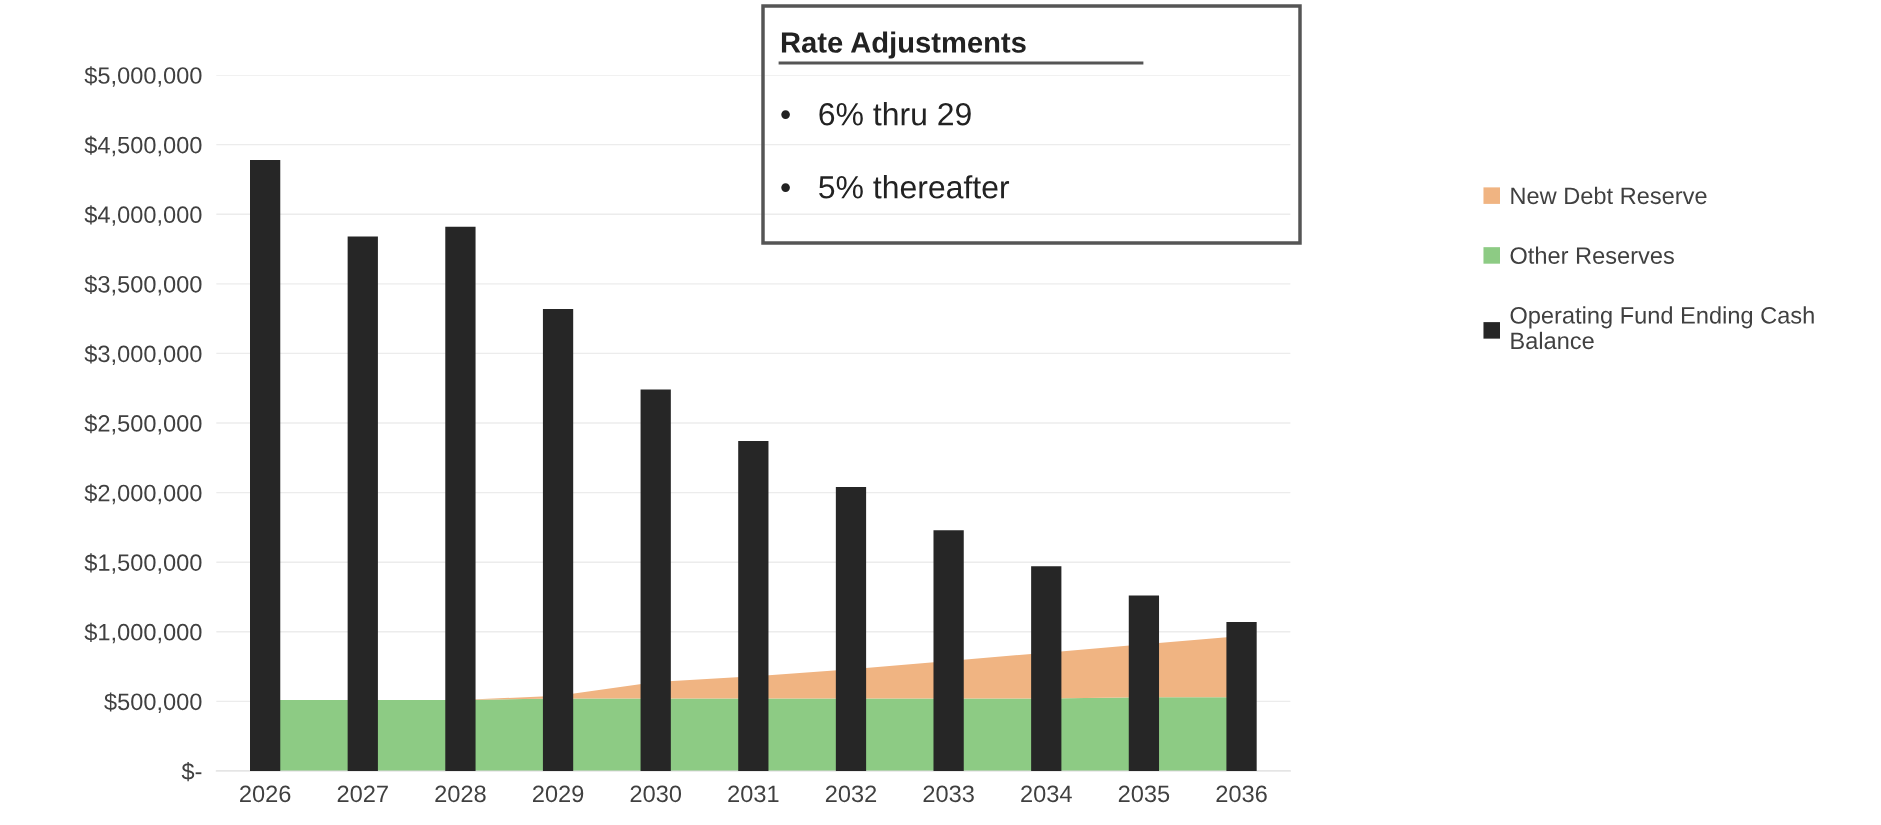  What do you see at coordinates (895, 187) in the screenshot?
I see `annotation: • 5% thereafter` at bounding box center [895, 187].